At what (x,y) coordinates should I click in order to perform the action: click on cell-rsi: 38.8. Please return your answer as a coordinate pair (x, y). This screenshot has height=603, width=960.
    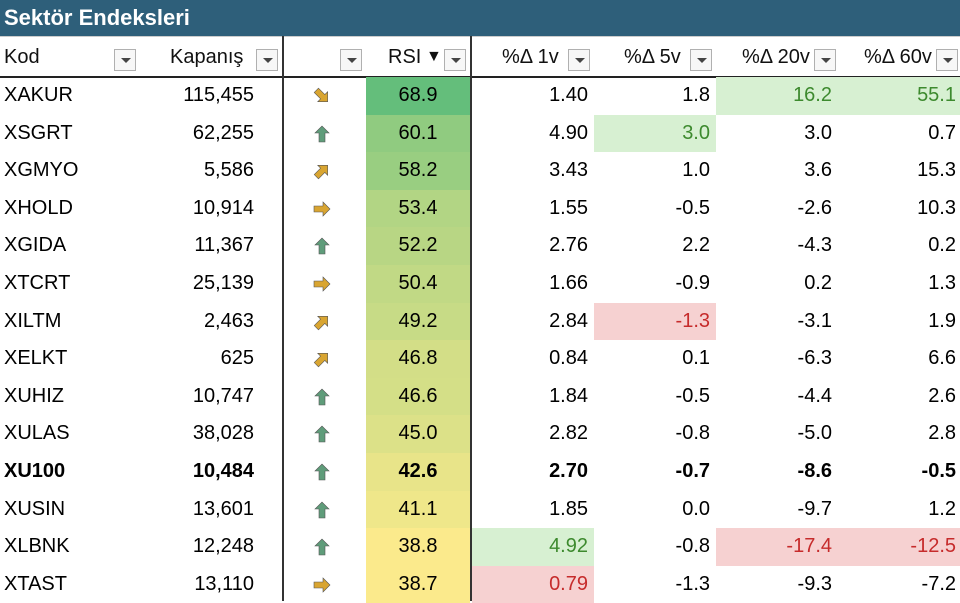
    Looking at the image, I should click on (418, 546).